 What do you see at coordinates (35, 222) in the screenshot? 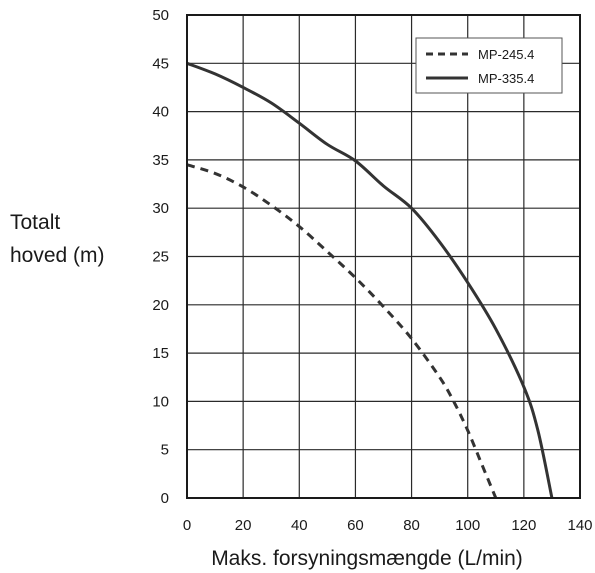
I see `y-axis-title-line-1: Totalt` at bounding box center [35, 222].